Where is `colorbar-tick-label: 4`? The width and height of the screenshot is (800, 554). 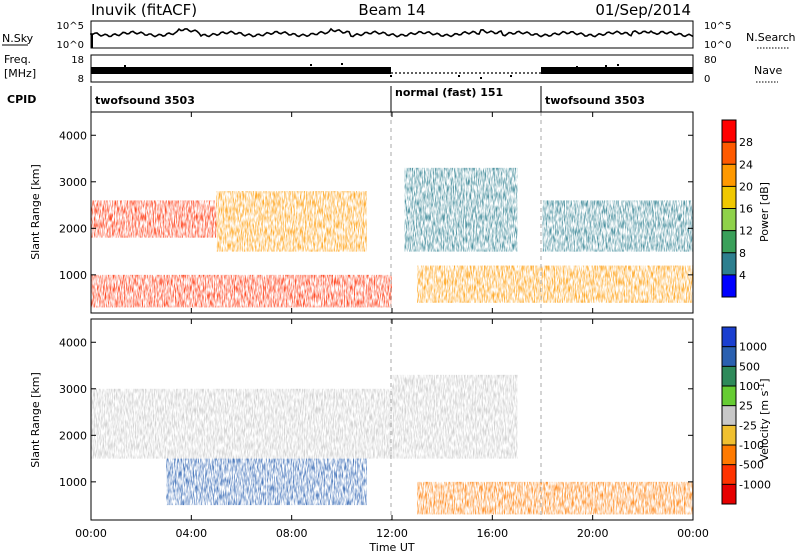 colorbar-tick-label: 4 is located at coordinates (742, 275).